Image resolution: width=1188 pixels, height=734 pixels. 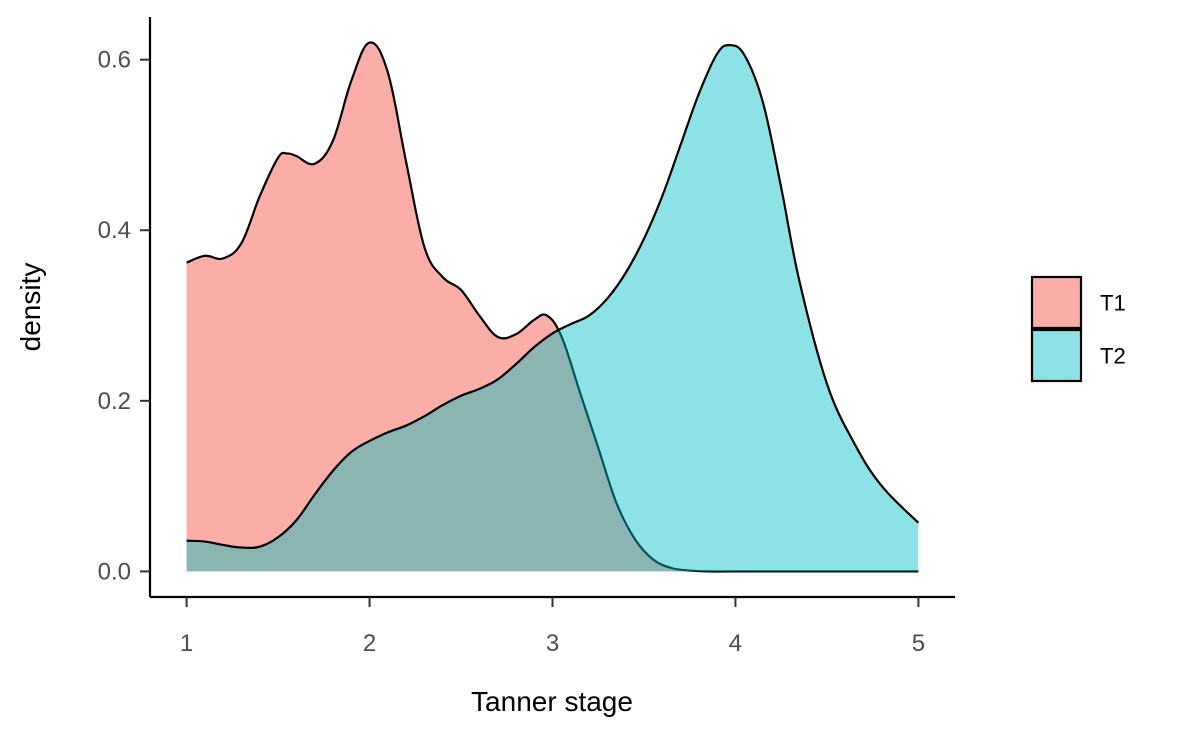 I want to click on x-tick-label: 4, so click(x=735, y=643).